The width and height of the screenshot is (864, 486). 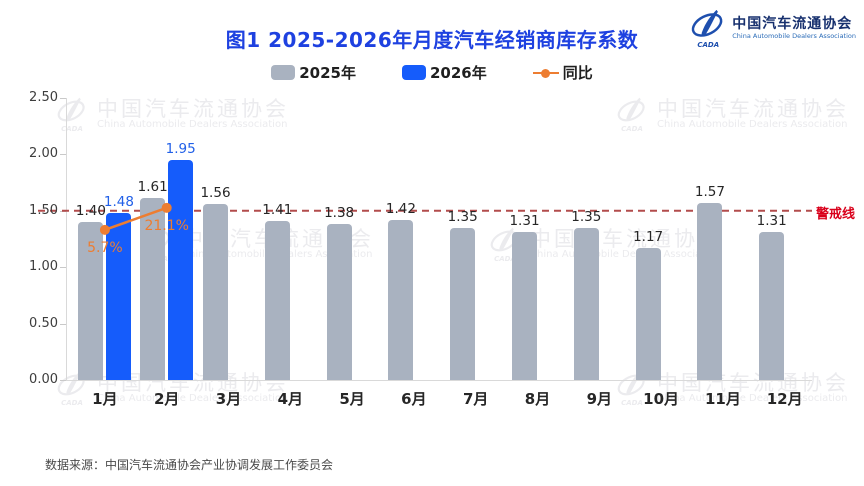 What do you see at coordinates (648, 314) in the screenshot?
I see `bar-2025-10月` at bounding box center [648, 314].